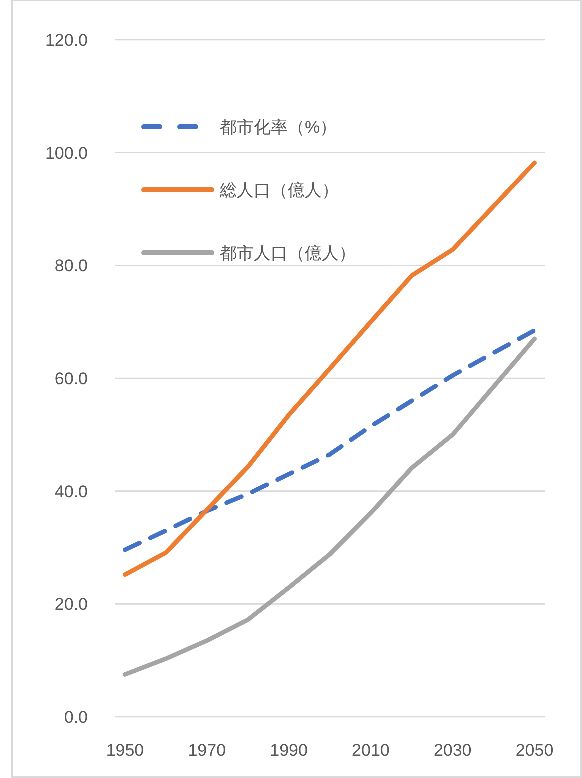 This screenshot has height=778, width=582. I want to click on y-tick-label: 20.0, so click(71, 604).